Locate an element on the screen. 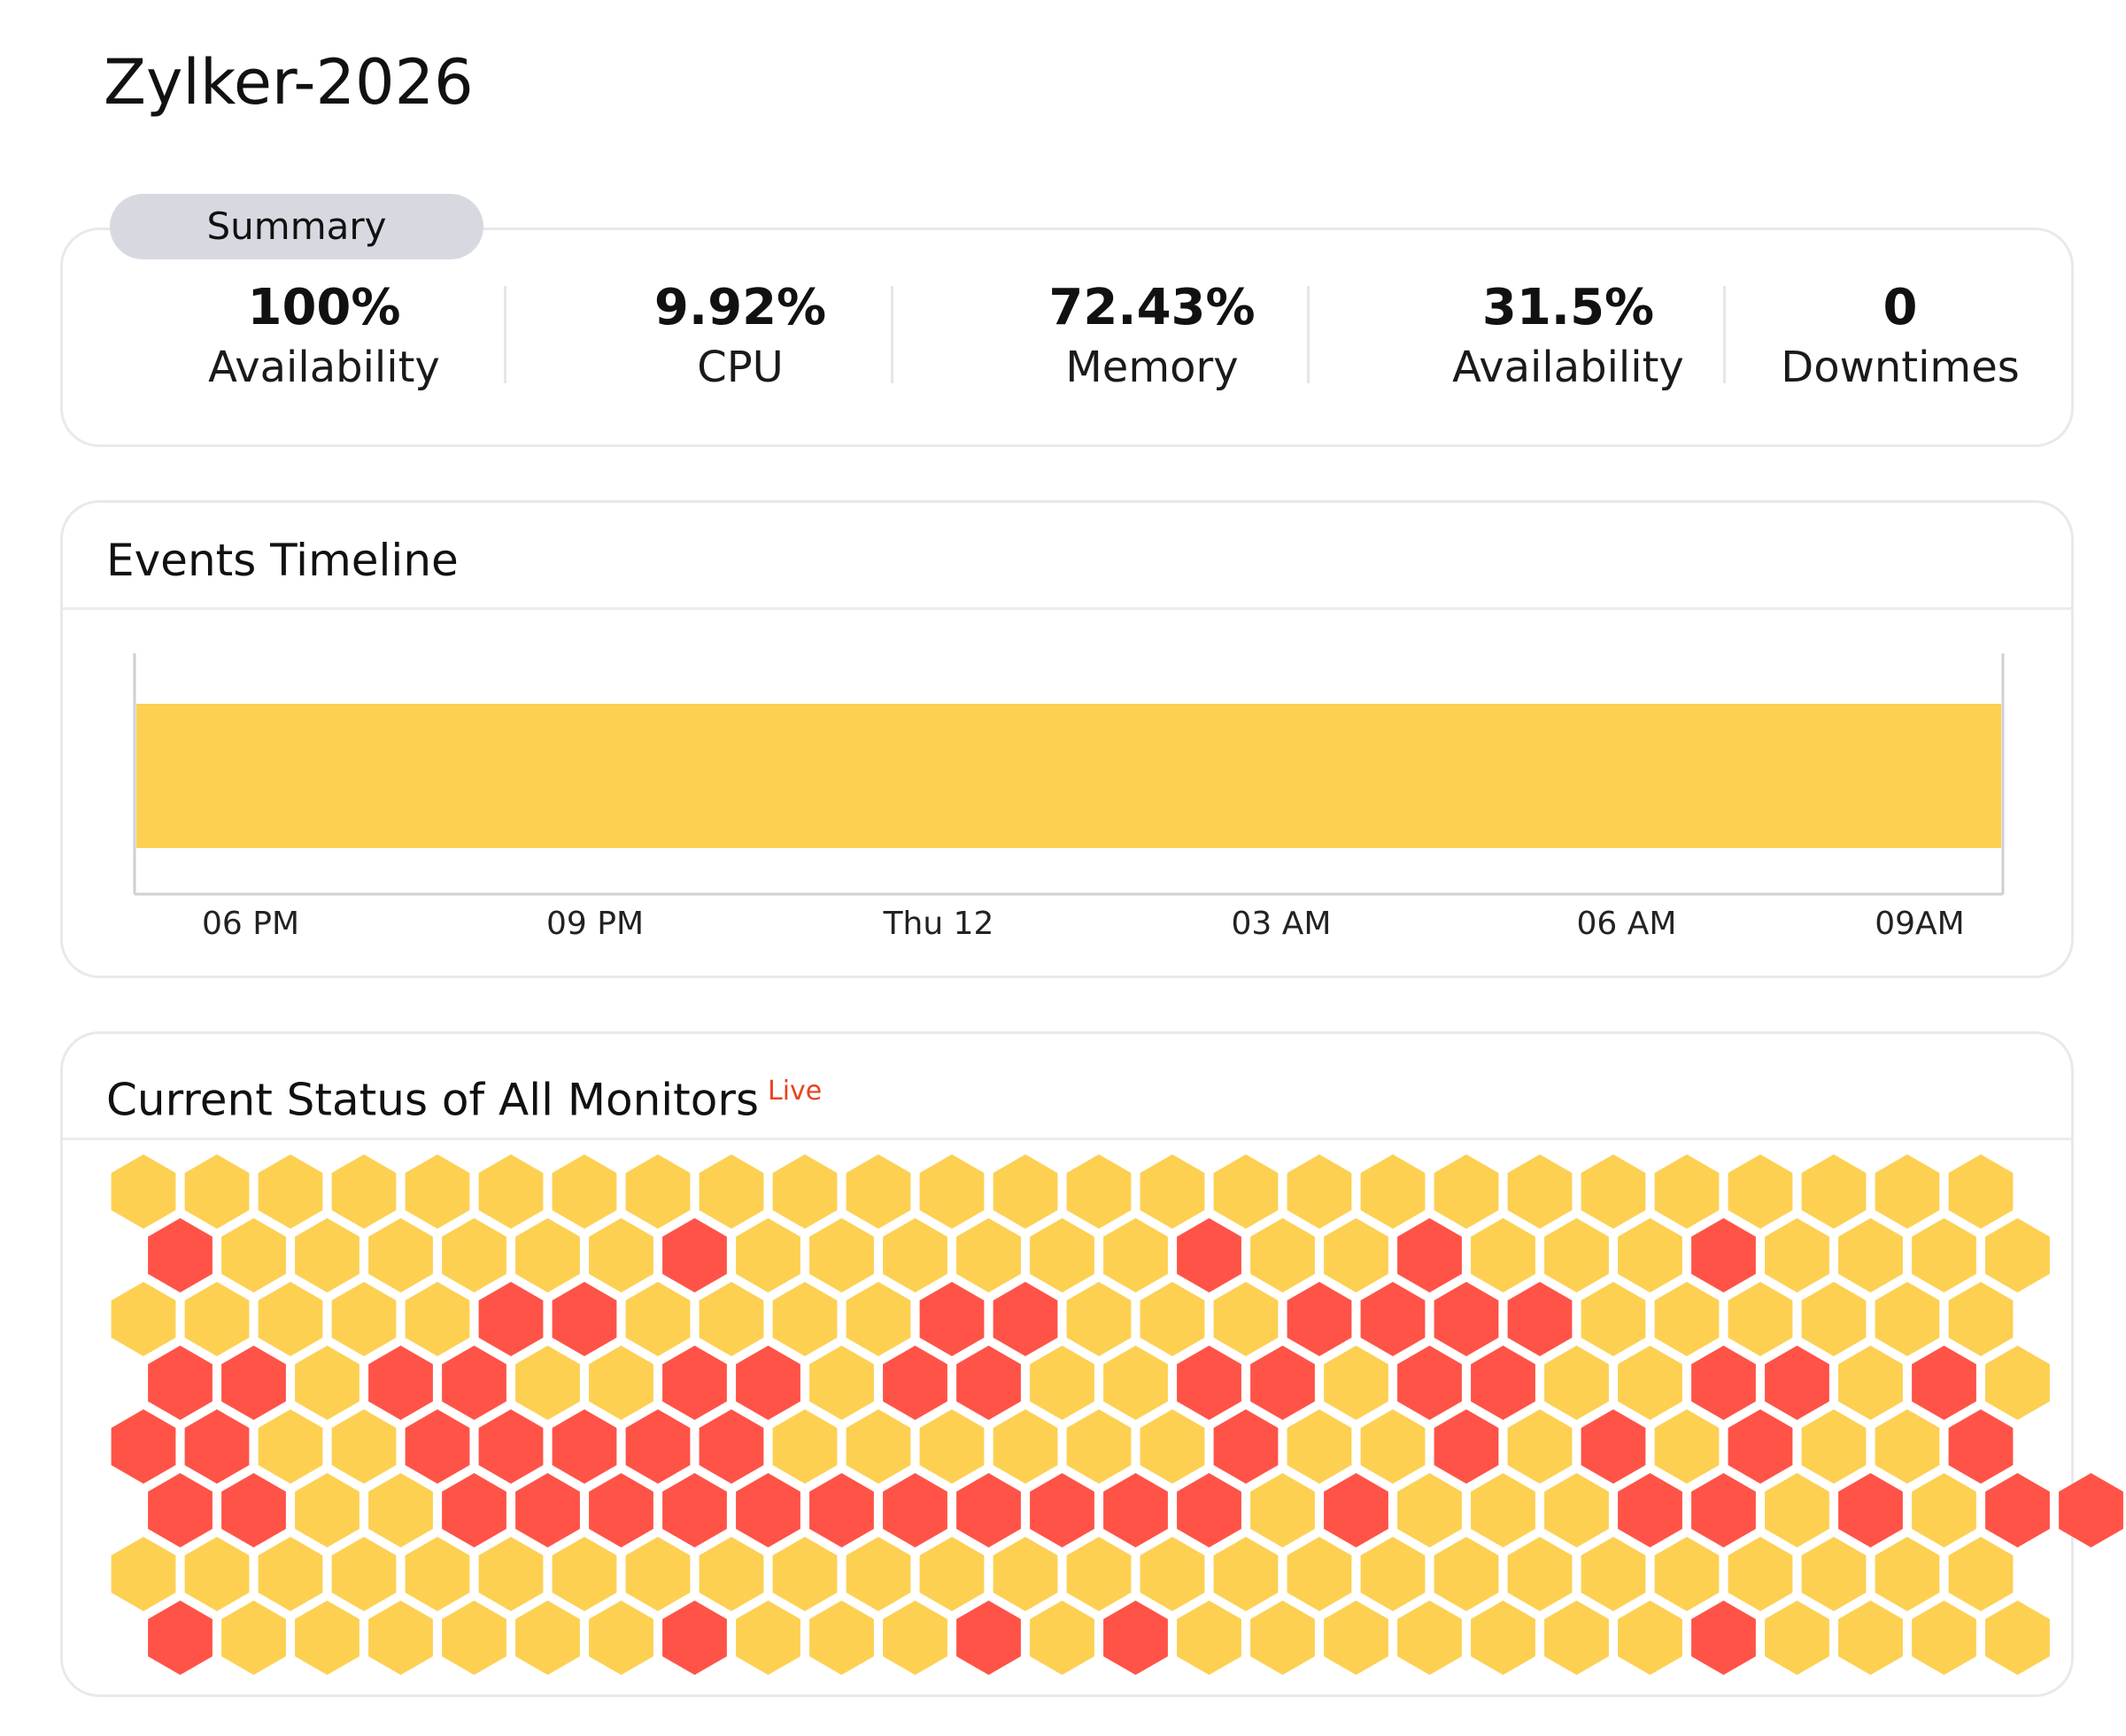 This screenshot has height=1736, width=2126. summary-tab: Summary is located at coordinates (296, 227).